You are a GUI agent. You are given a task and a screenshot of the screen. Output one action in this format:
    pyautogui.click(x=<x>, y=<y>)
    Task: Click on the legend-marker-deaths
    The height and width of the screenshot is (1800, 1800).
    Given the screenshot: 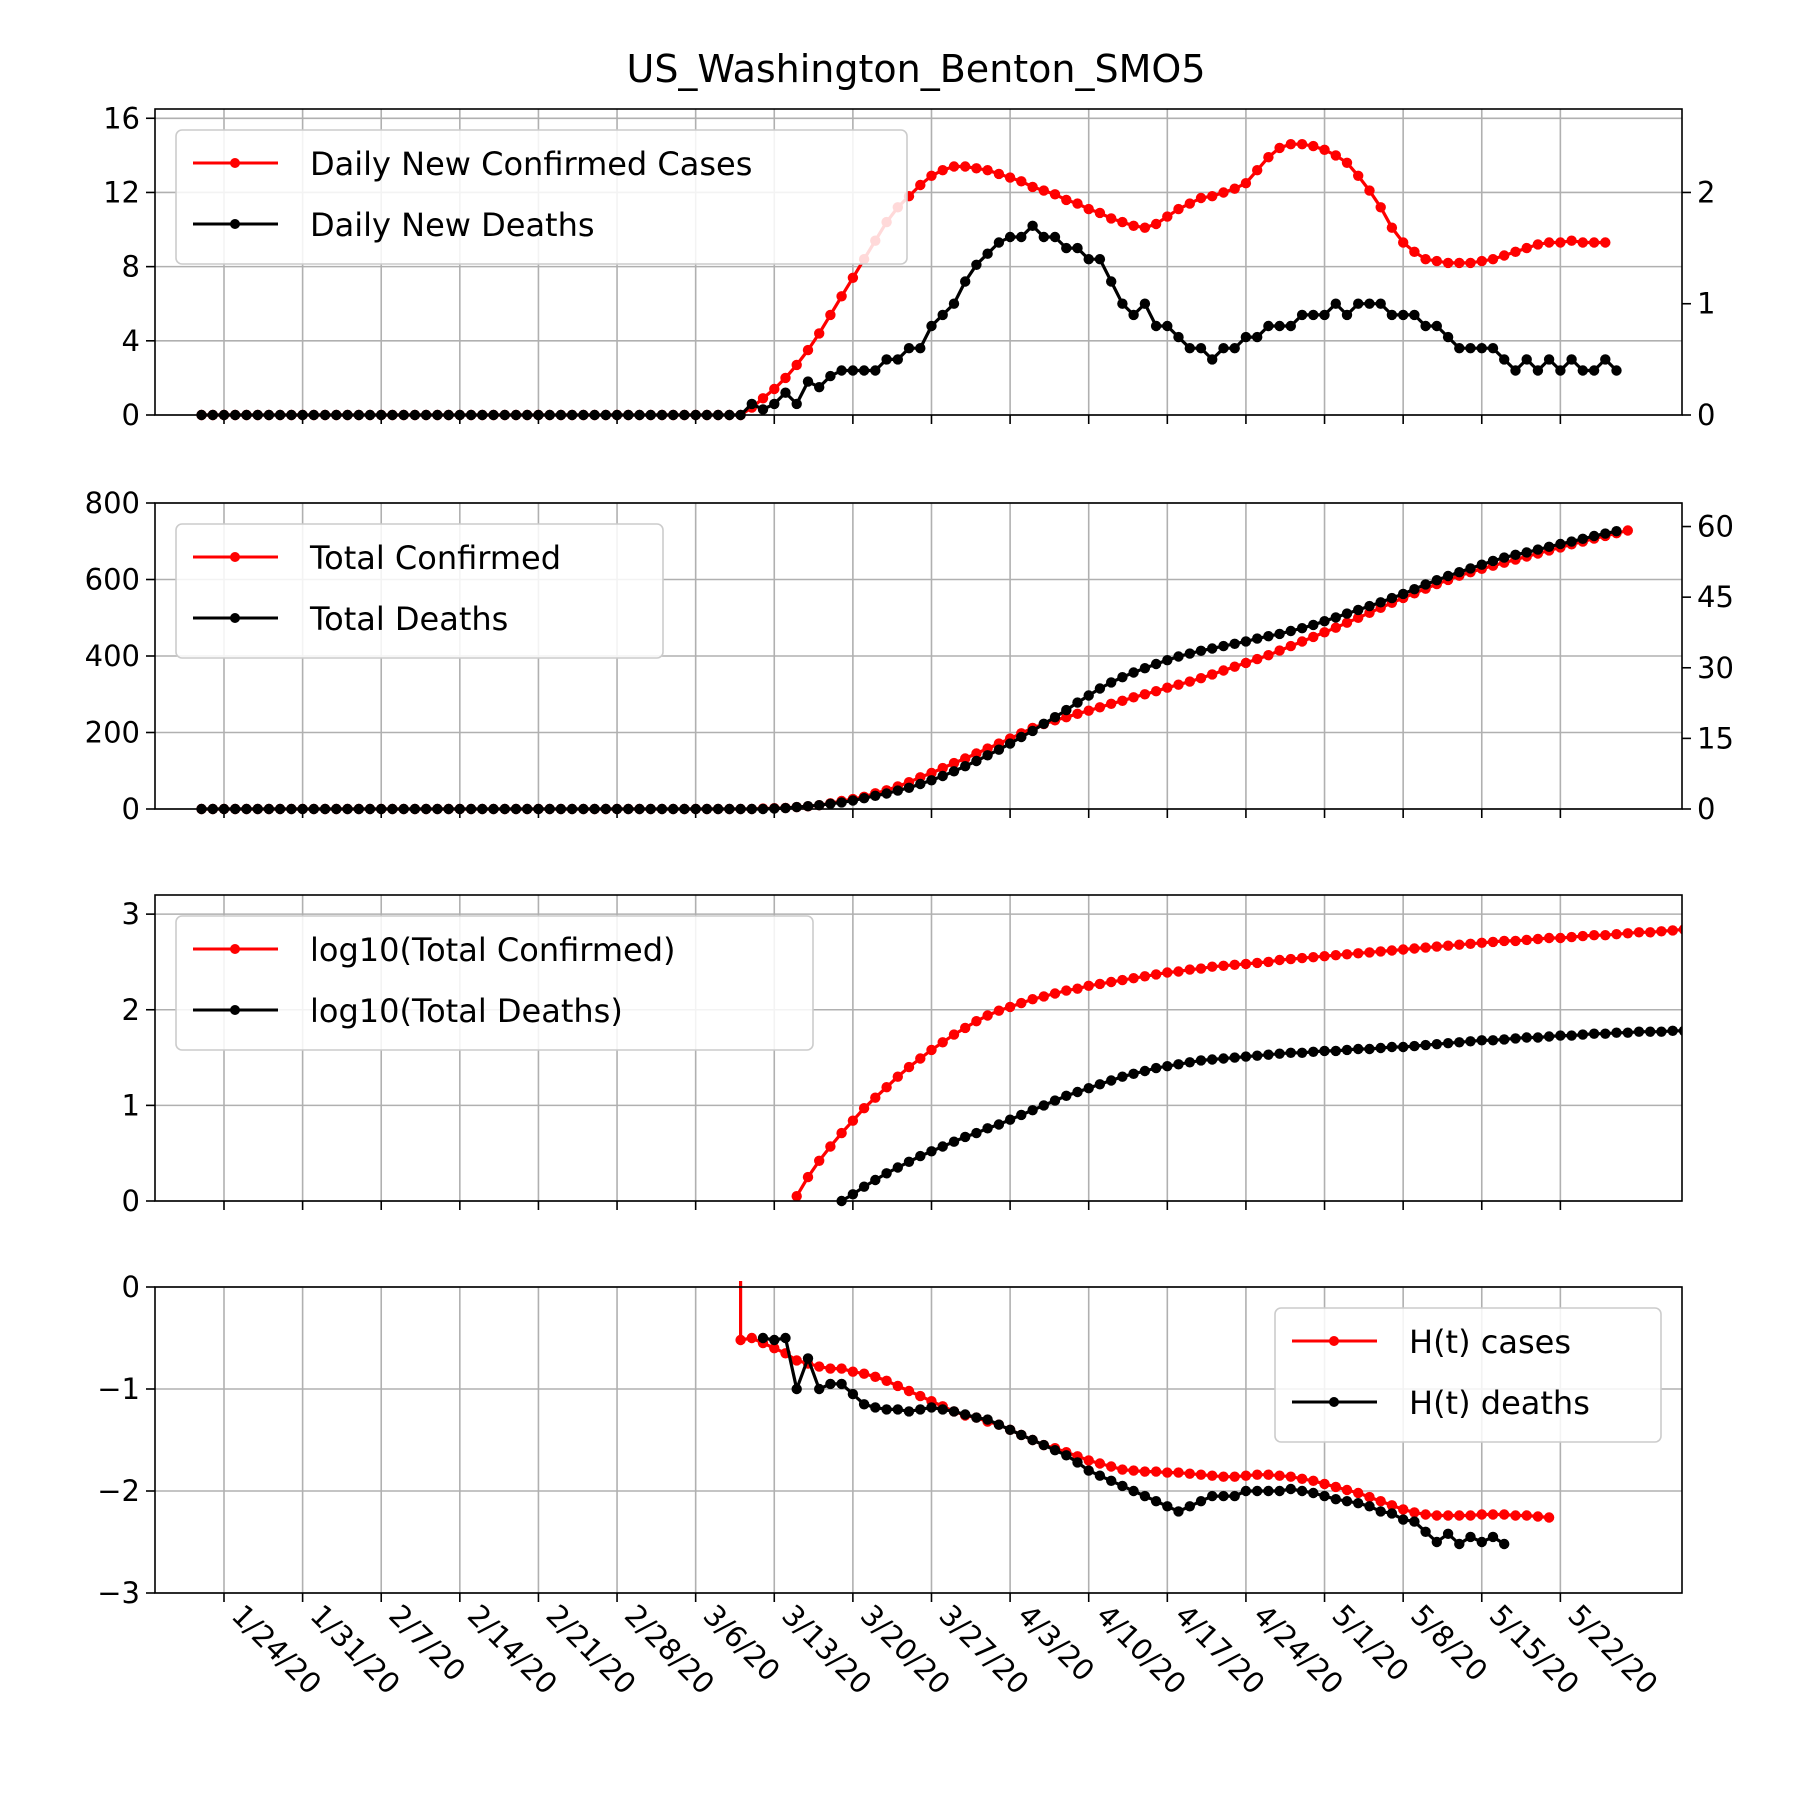 What is the action you would take?
    pyautogui.click(x=235, y=618)
    